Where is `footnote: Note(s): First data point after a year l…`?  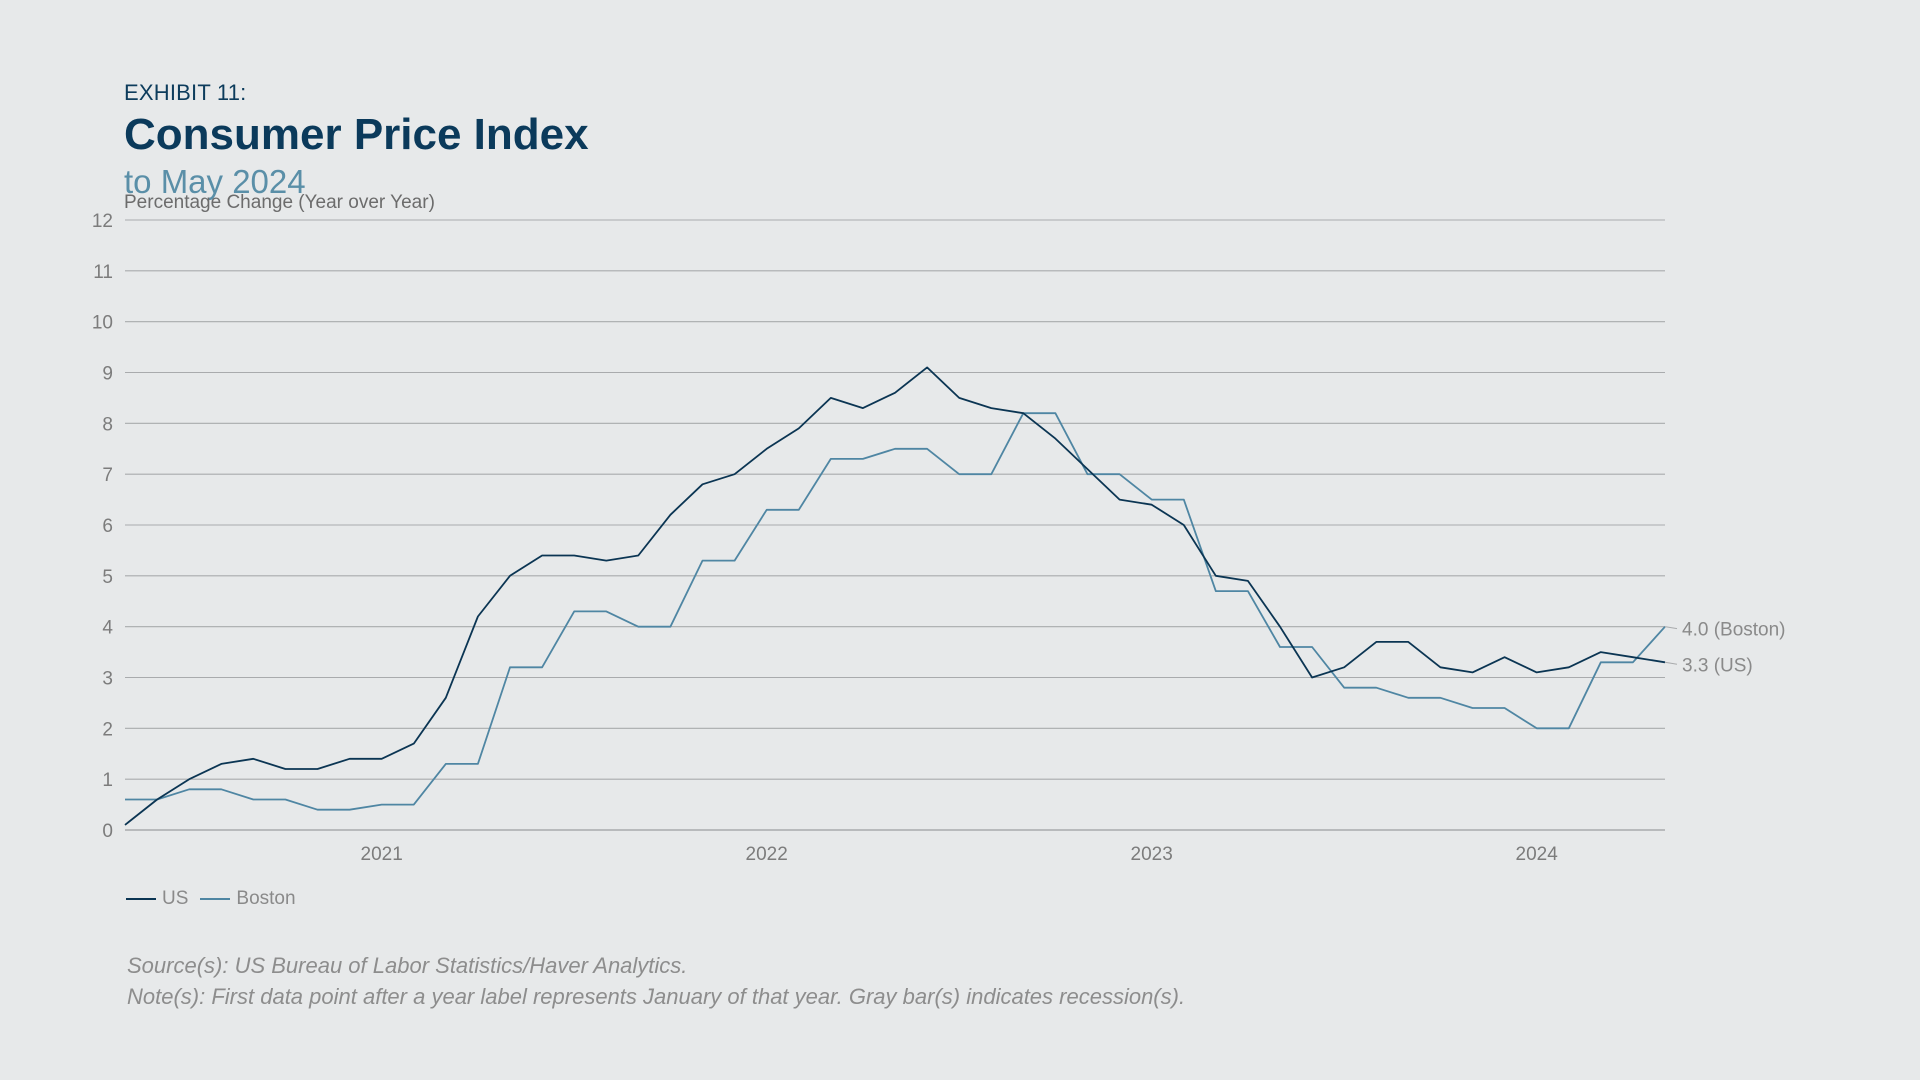
footnote: Note(s): First data point after a year l… is located at coordinates (656, 996).